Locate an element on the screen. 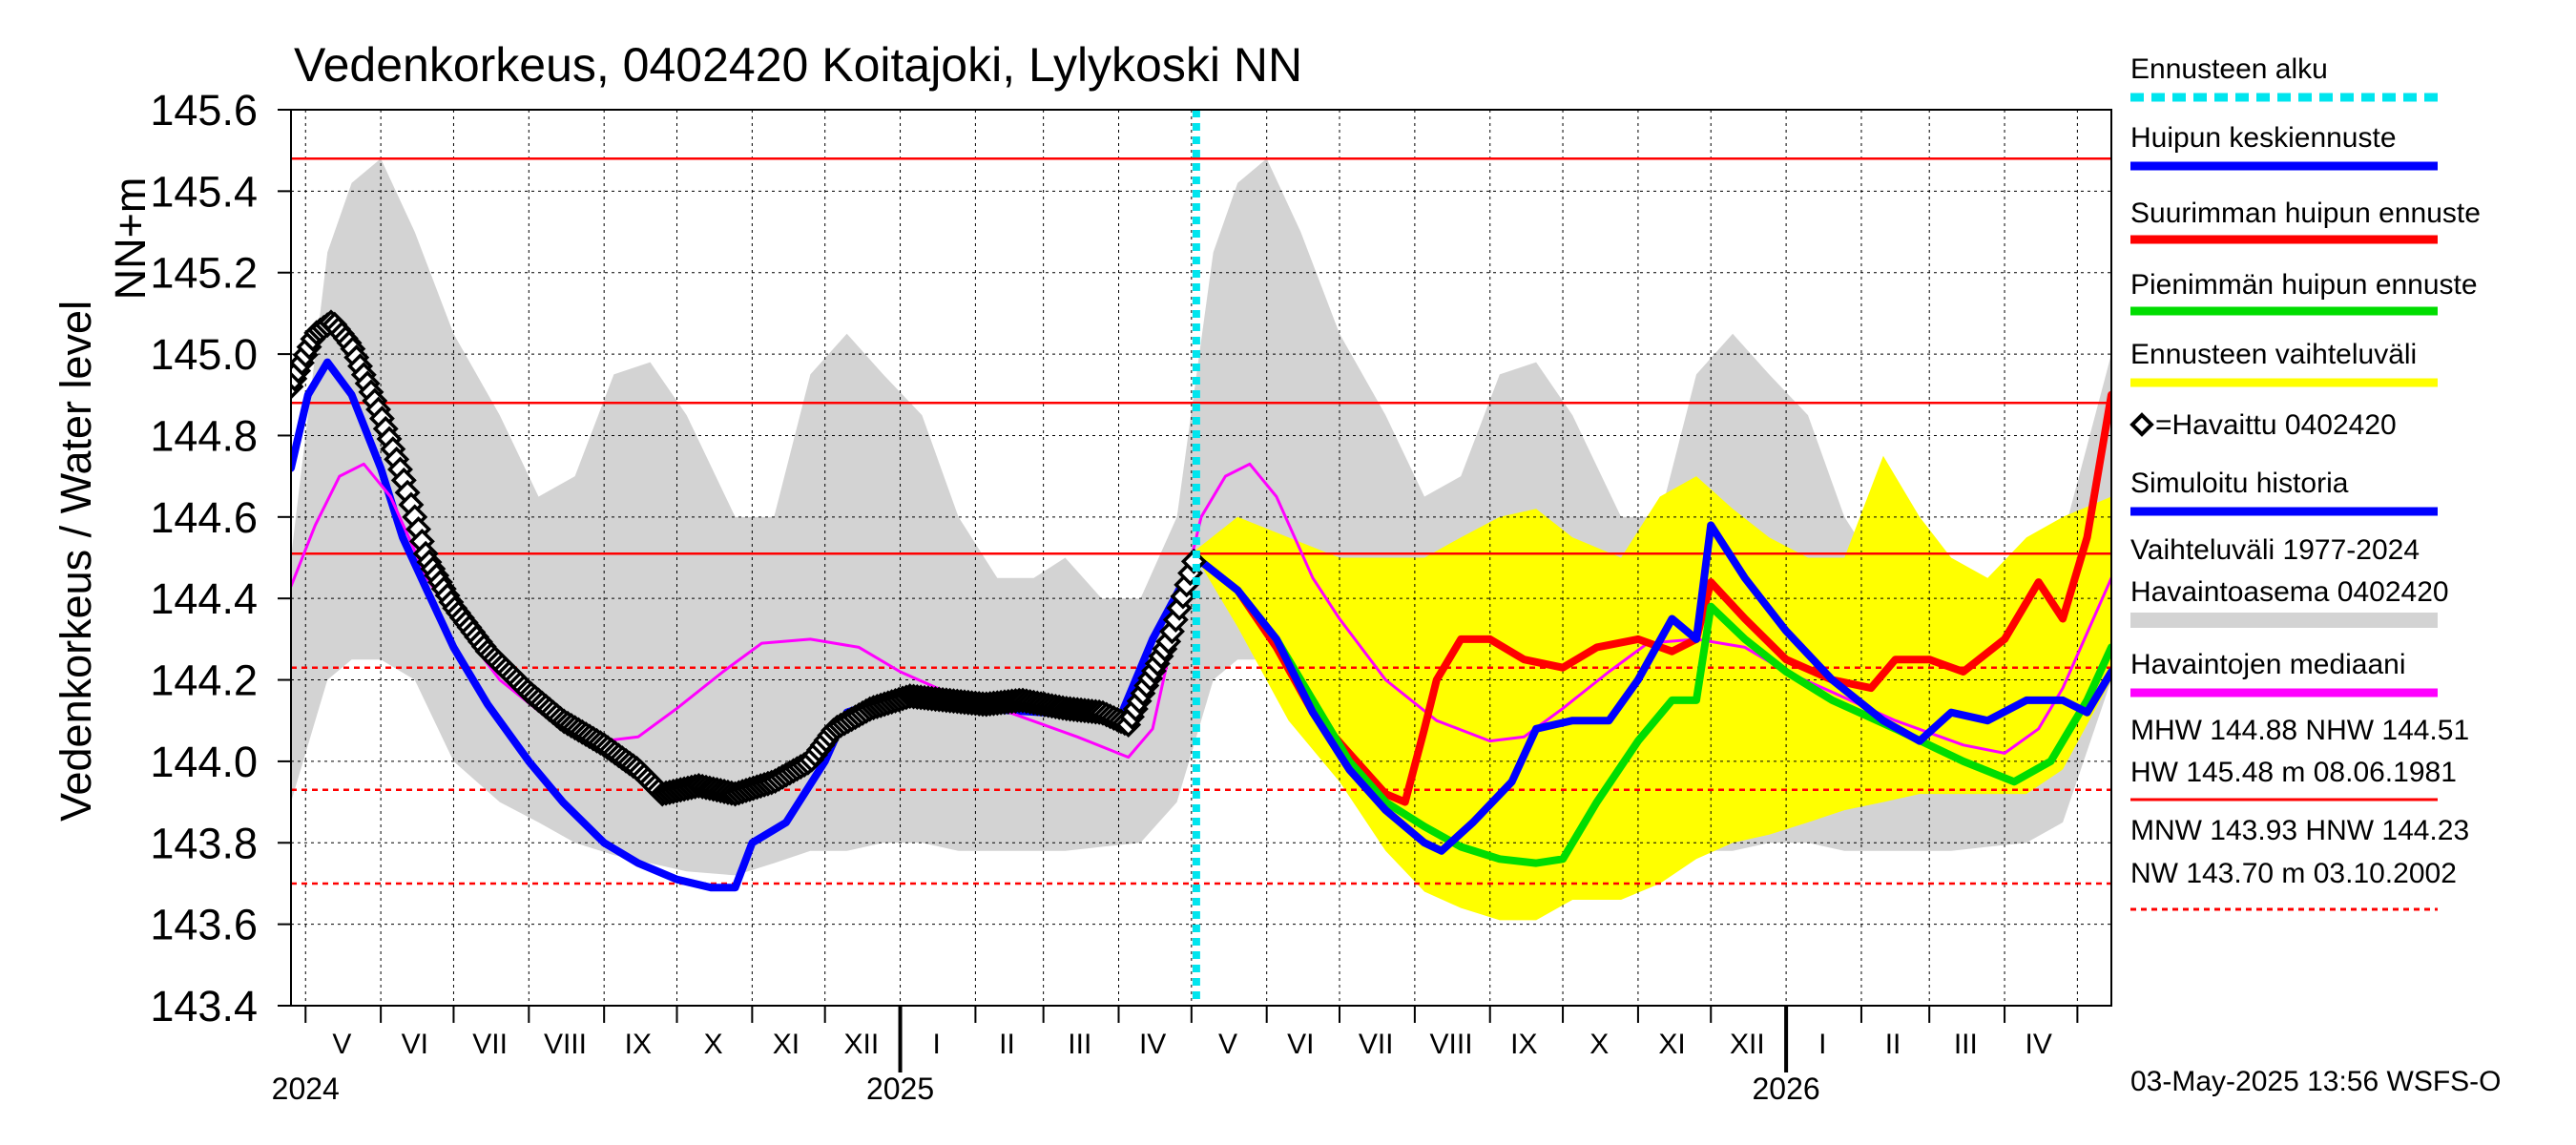 This screenshot has width=2576, height=1145. stats-line: HW 145.48 m 08.06.1981 is located at coordinates (2293, 773).